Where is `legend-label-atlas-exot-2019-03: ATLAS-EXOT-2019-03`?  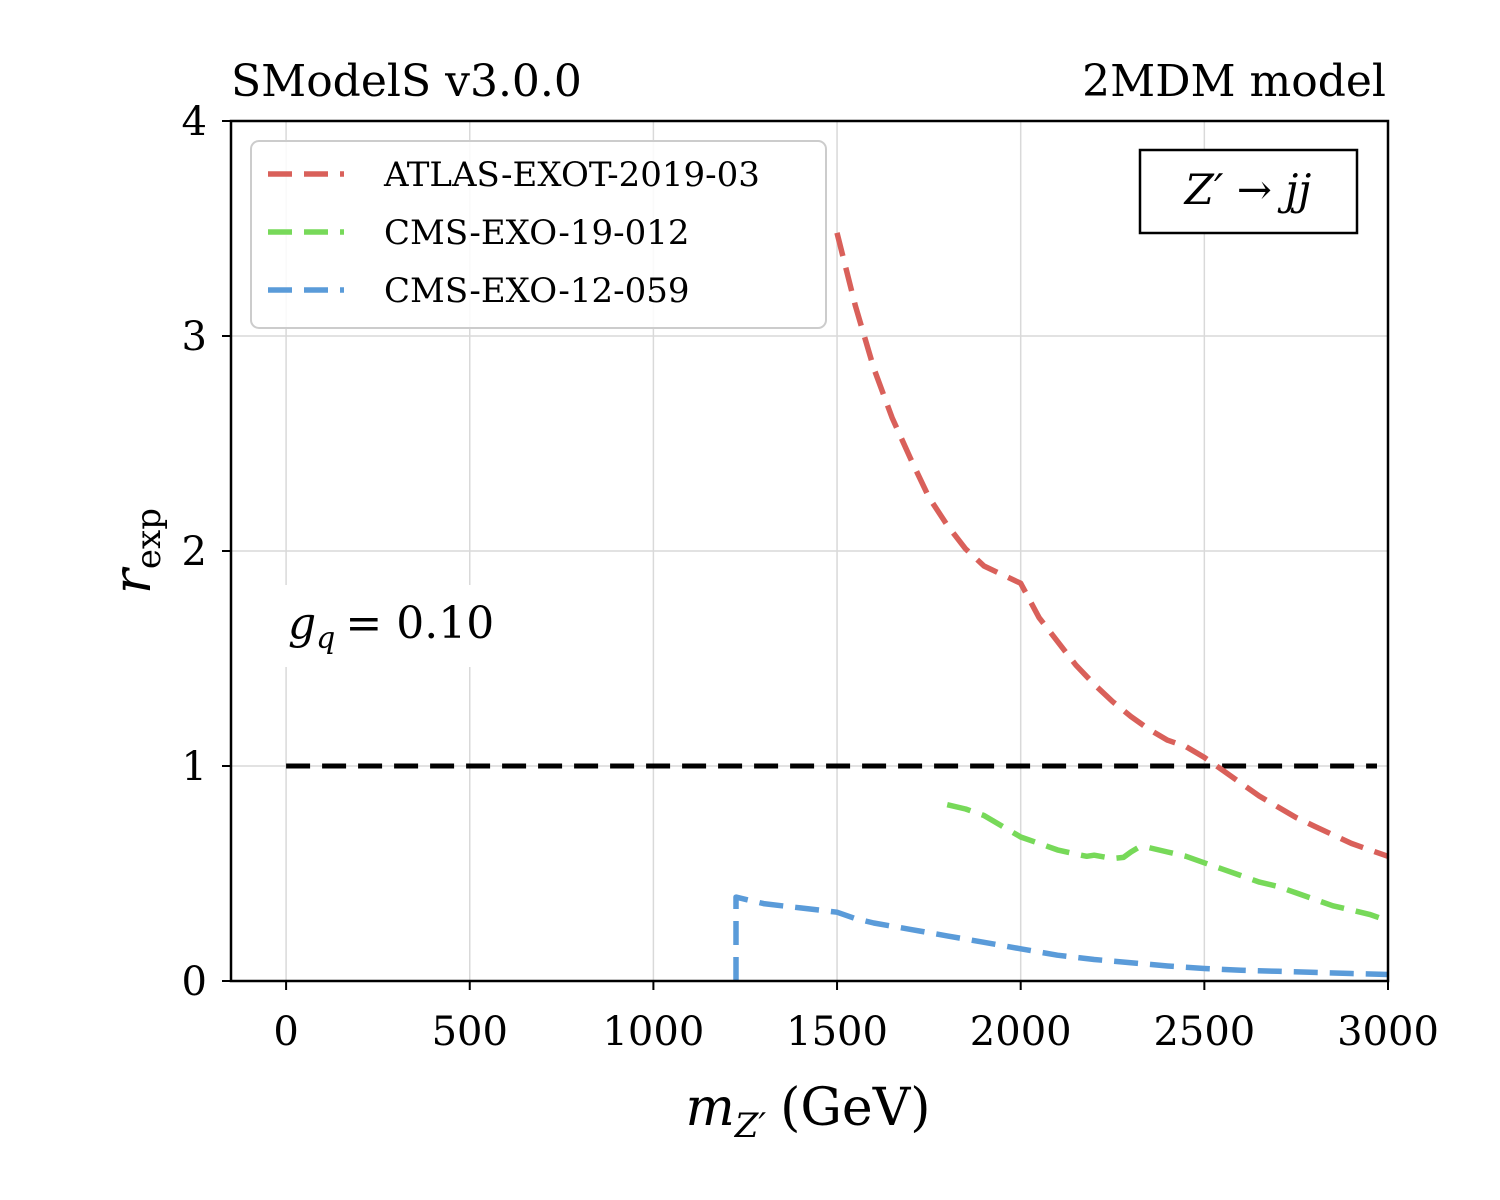 legend-label-atlas-exot-2019-03: ATLAS-EXOT-2019-03 is located at coordinates (571, 175).